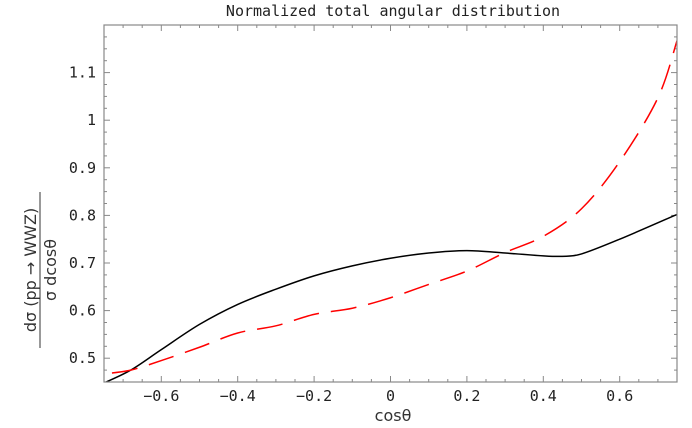 This screenshot has height=428, width=692. Describe the element at coordinates (91, 120) in the screenshot. I see `y-tick-label: 1` at that location.